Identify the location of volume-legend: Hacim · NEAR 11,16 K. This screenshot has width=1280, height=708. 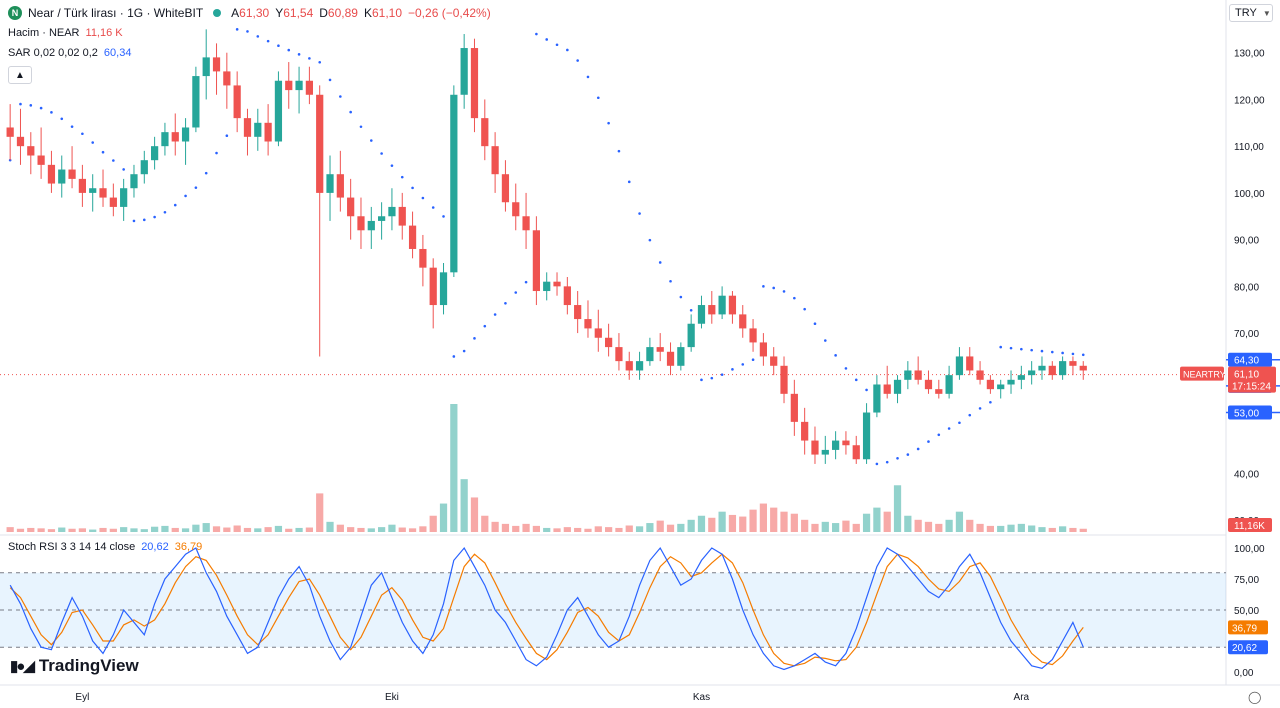
(65, 33).